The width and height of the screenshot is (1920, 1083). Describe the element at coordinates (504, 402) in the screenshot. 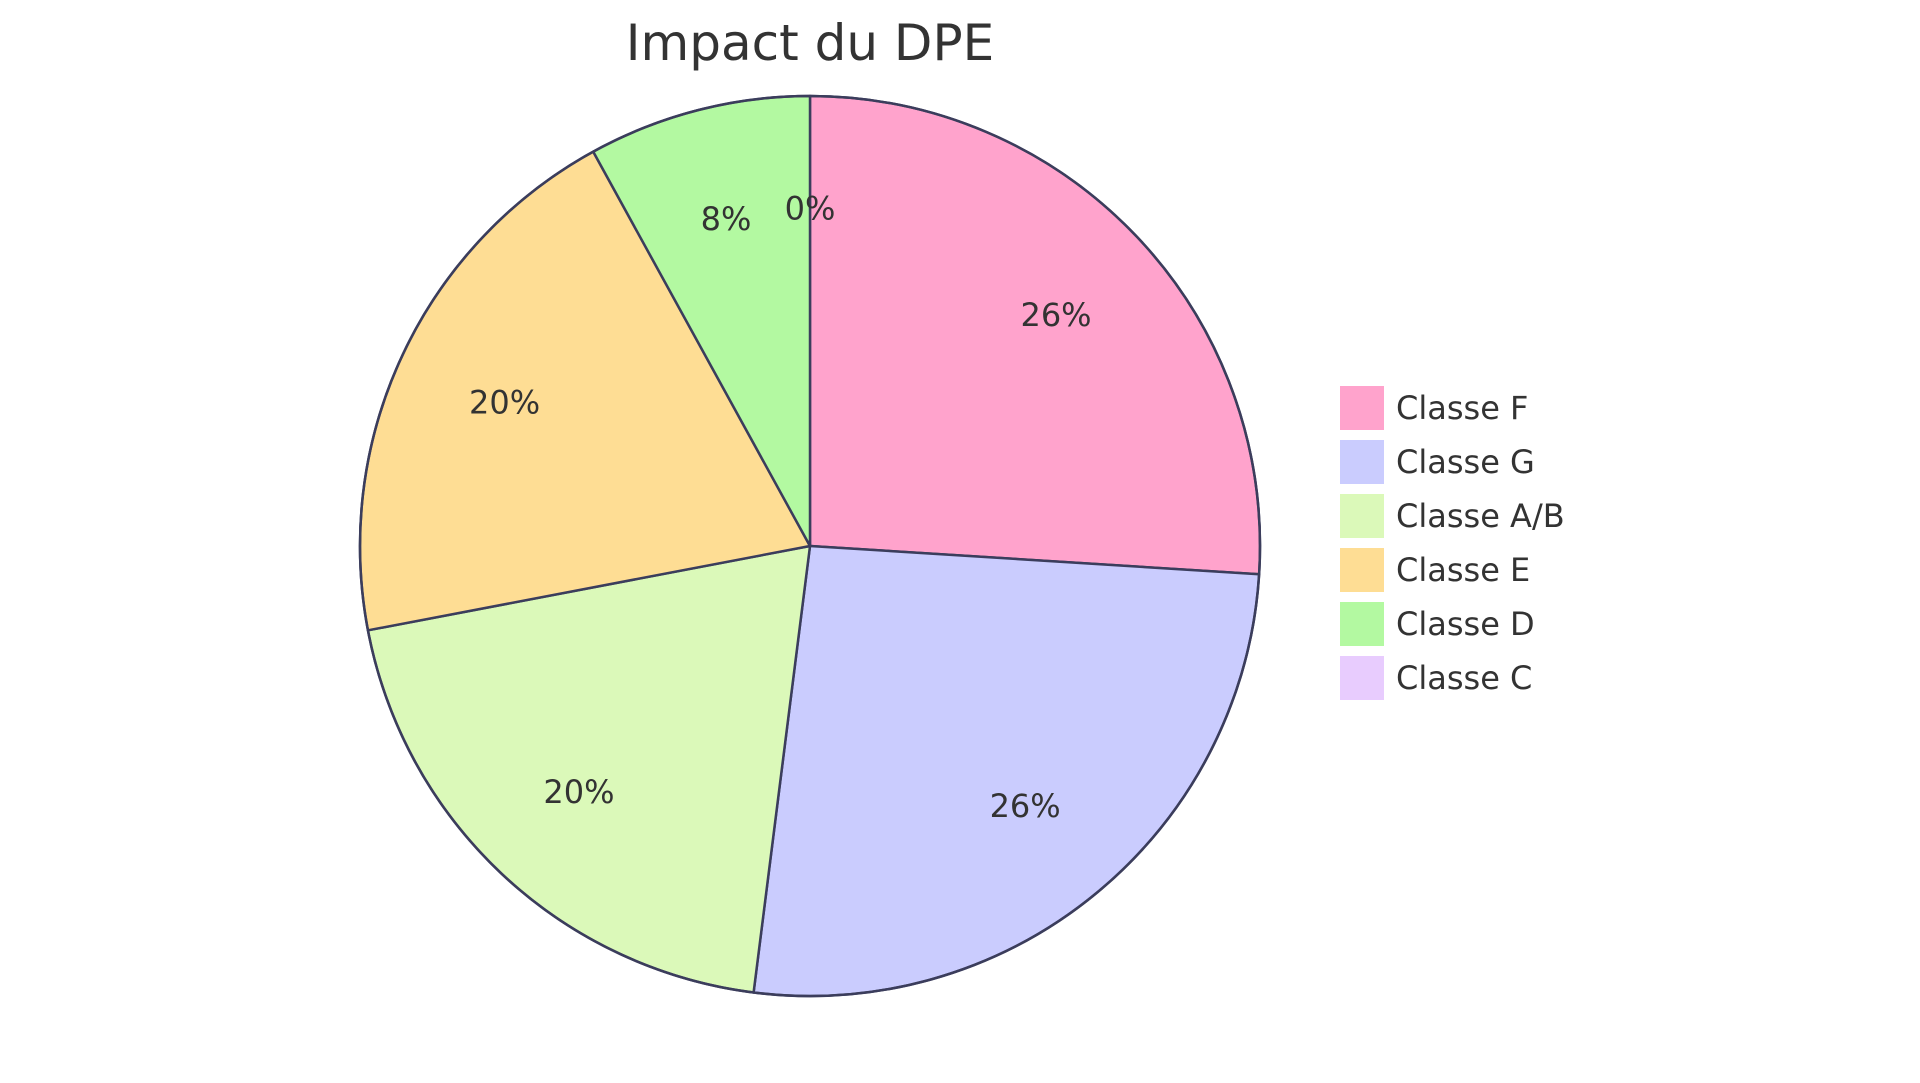

I see `slice-label-classe-e: 20%` at that location.